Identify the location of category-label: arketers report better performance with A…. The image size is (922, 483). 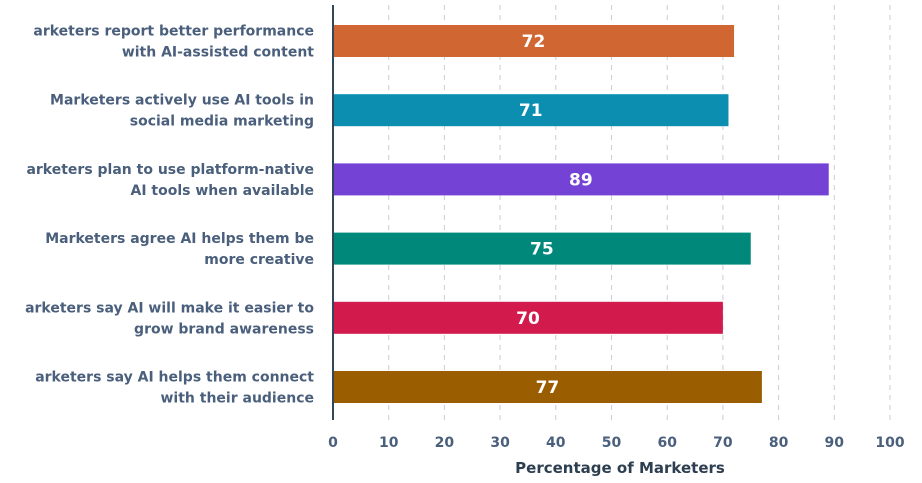
(173, 42).